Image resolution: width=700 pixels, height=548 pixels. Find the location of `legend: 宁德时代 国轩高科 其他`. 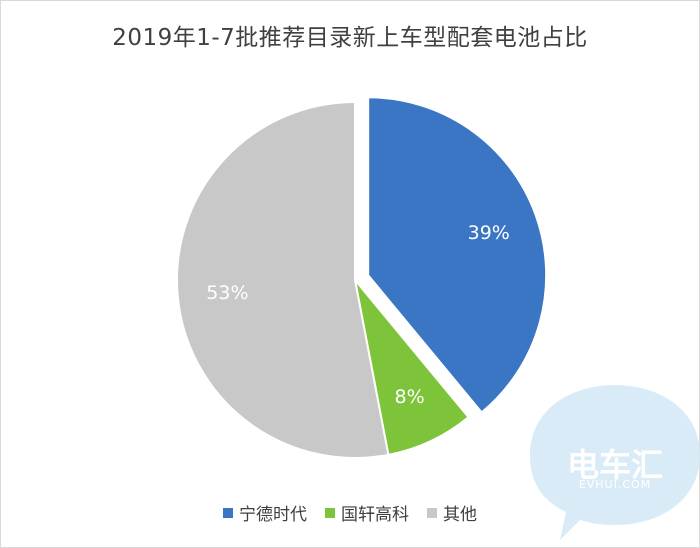

legend: 宁德时代 国轩高科 其他 is located at coordinates (350, 512).